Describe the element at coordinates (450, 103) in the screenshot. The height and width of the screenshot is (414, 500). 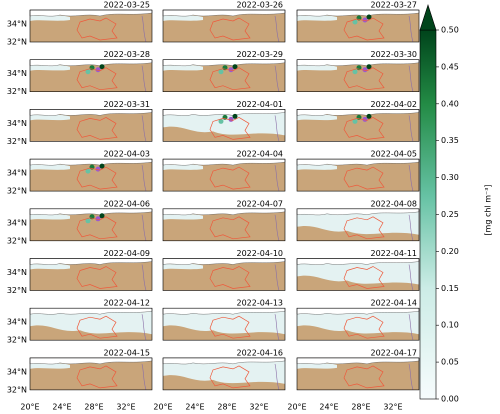
I see `colorbar-tick-label: 0.40` at that location.